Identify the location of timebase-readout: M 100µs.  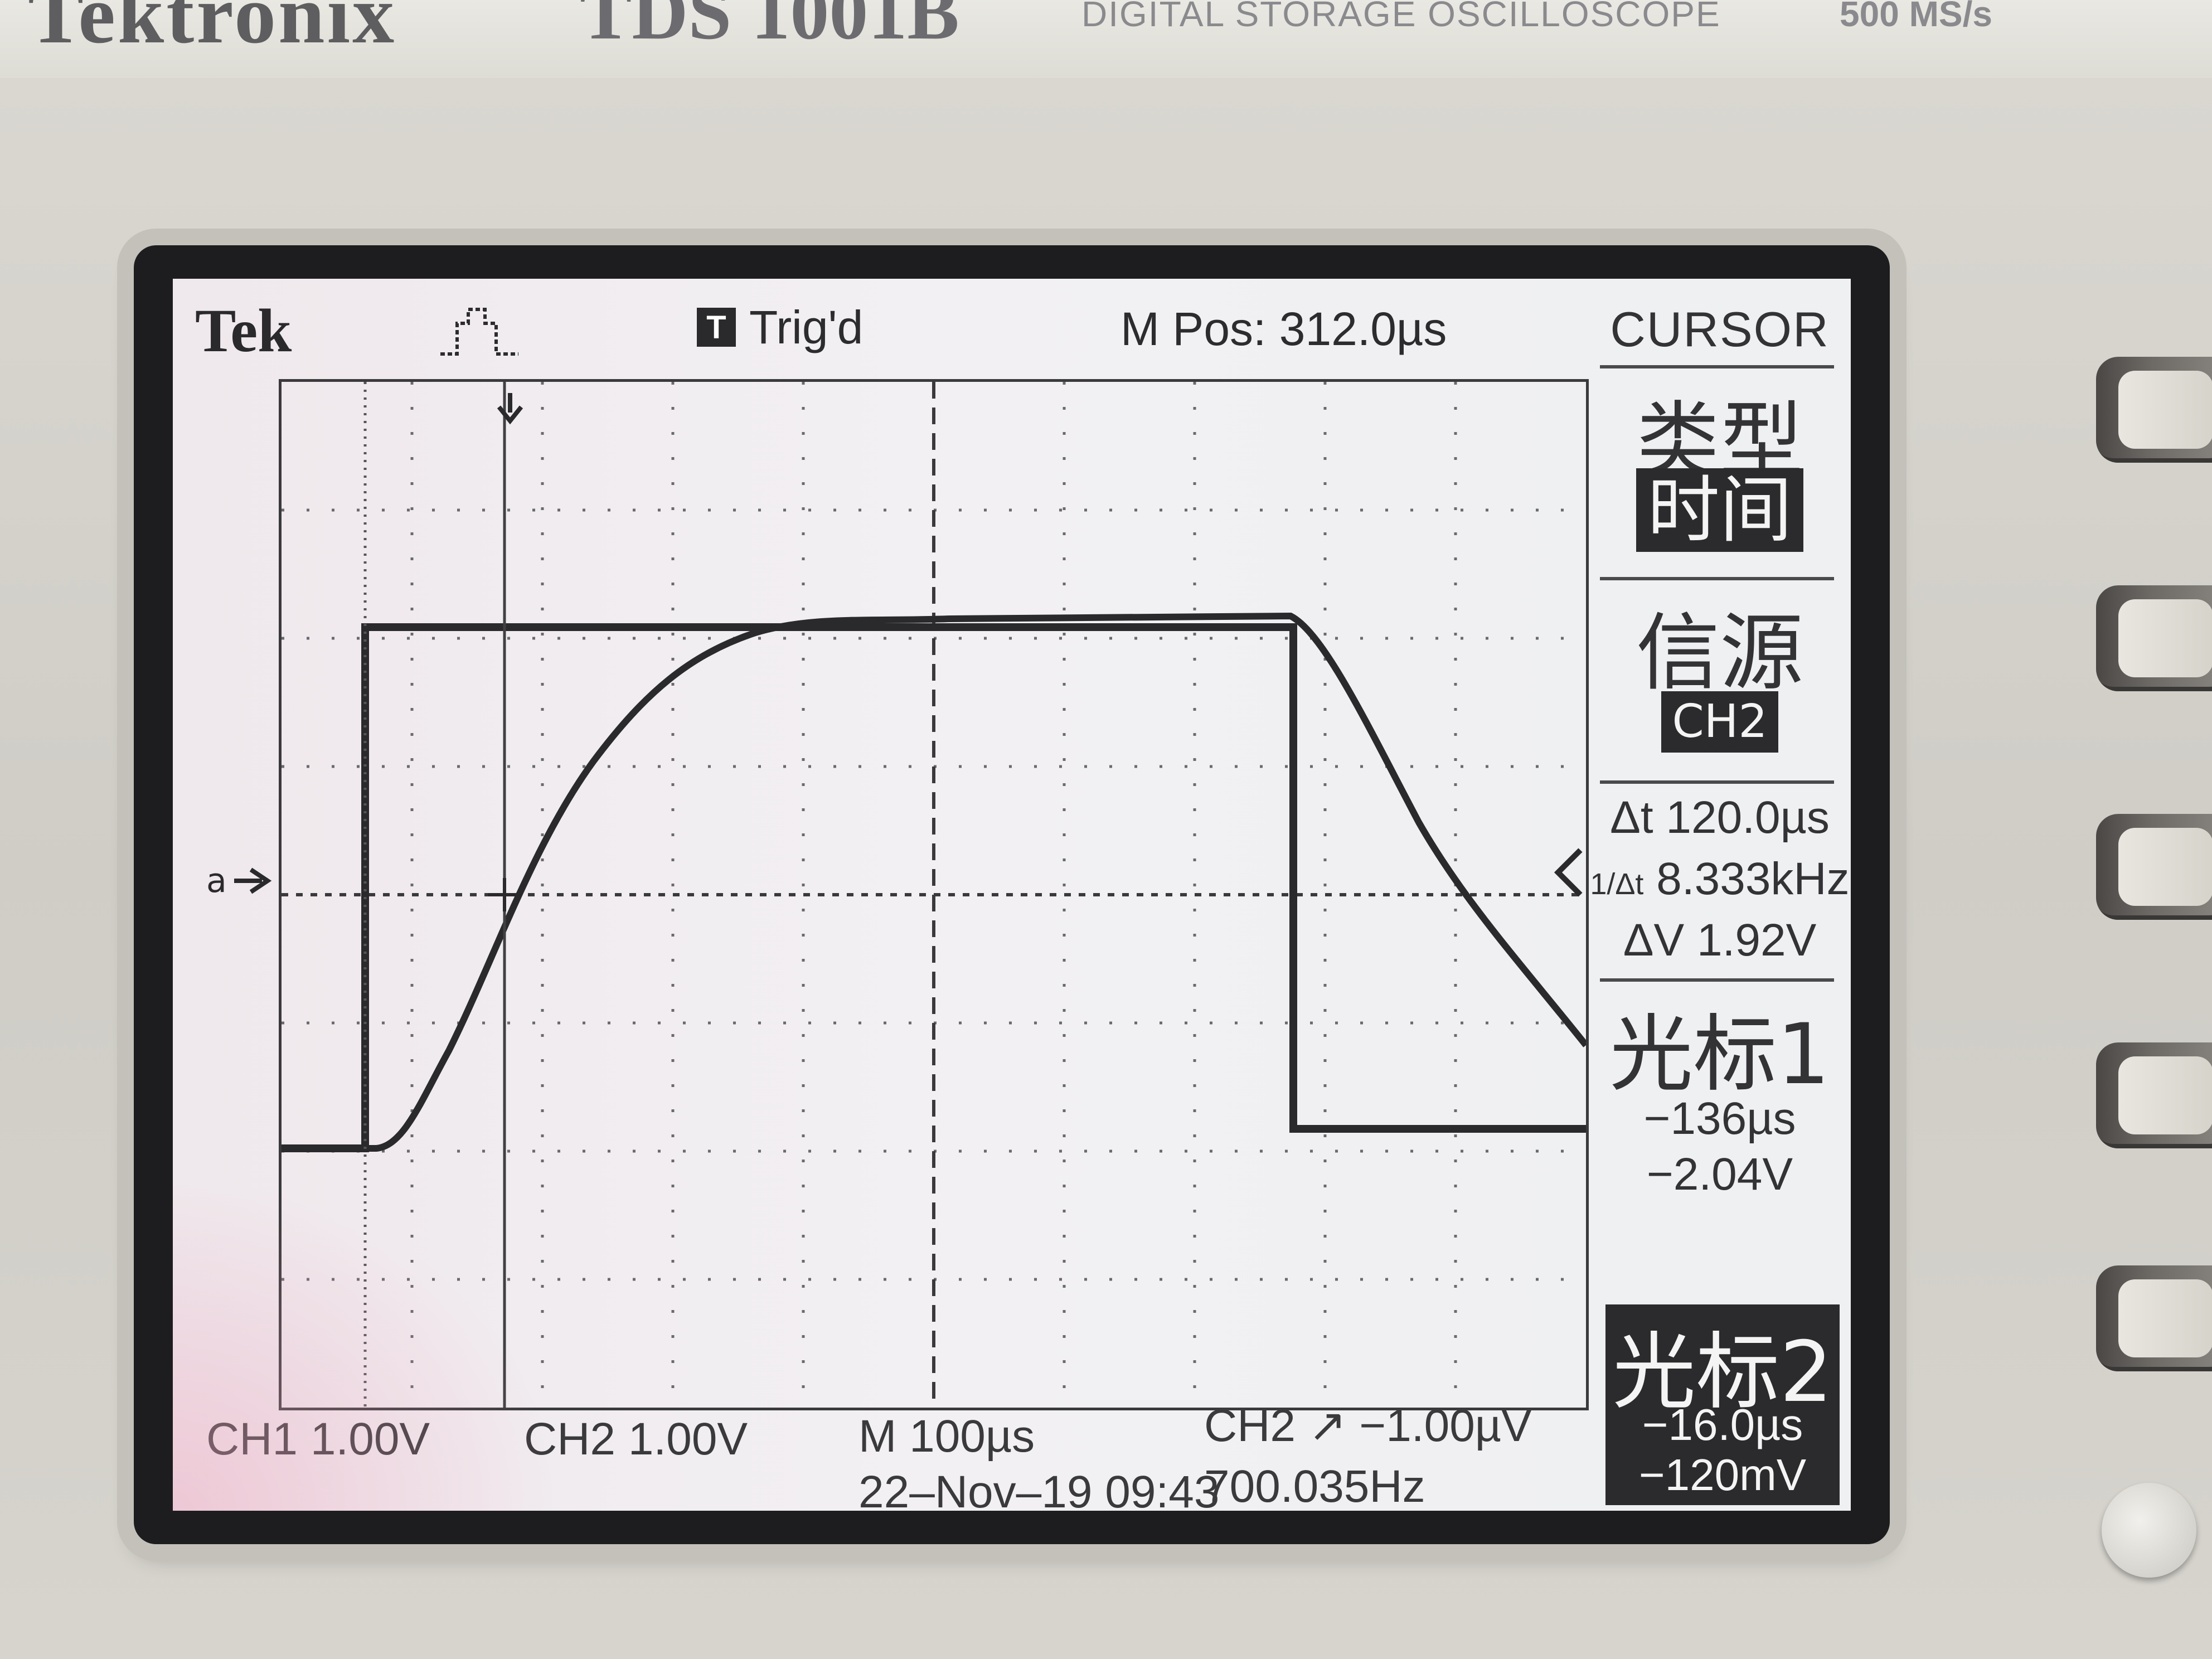
(946, 1436).